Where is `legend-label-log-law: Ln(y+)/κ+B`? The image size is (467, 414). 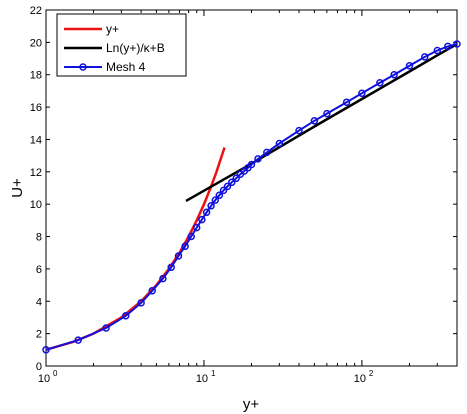 legend-label-log-law: Ln(y+)/κ+B is located at coordinates (135, 48).